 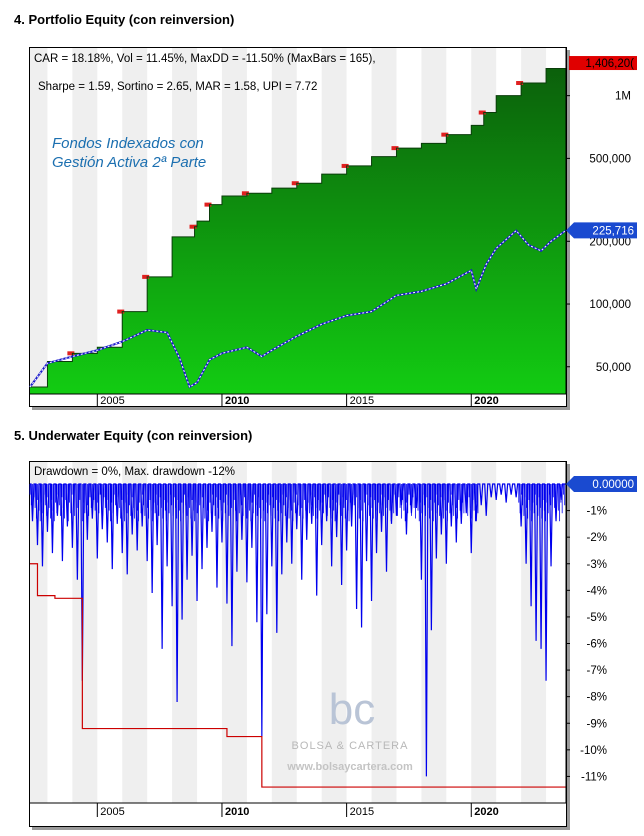 What do you see at coordinates (352, 709) in the screenshot?
I see `watermark-logo: bc` at bounding box center [352, 709].